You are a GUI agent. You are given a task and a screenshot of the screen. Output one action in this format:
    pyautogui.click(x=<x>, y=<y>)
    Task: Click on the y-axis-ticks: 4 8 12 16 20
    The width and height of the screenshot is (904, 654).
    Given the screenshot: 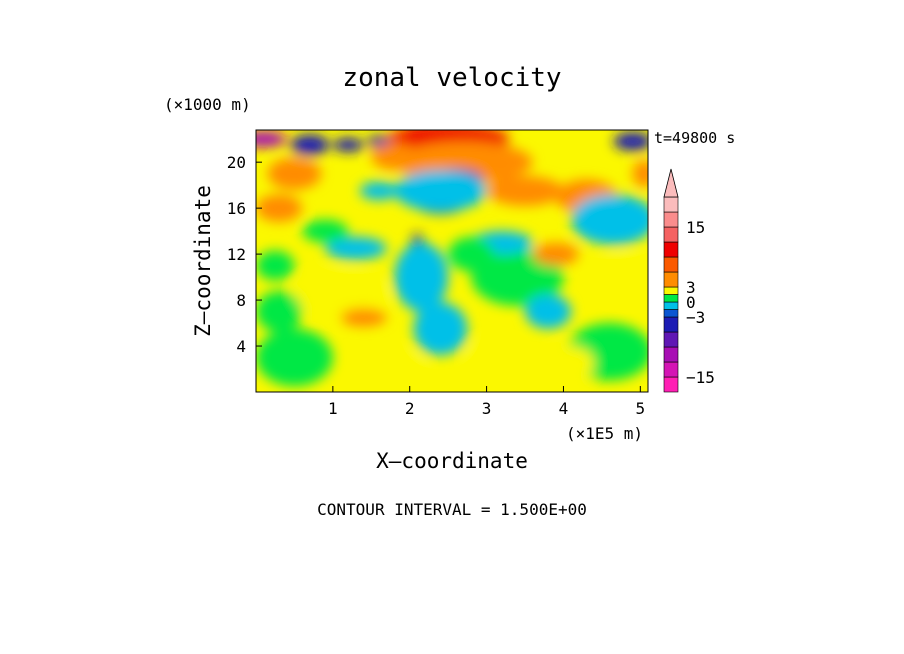 What is the action you would take?
    pyautogui.click(x=244, y=254)
    